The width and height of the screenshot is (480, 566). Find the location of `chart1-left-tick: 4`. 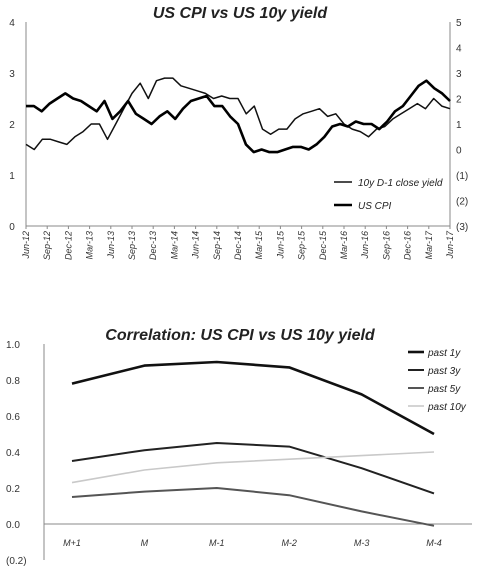

chart1-left-tick: 4 is located at coordinates (12, 23).